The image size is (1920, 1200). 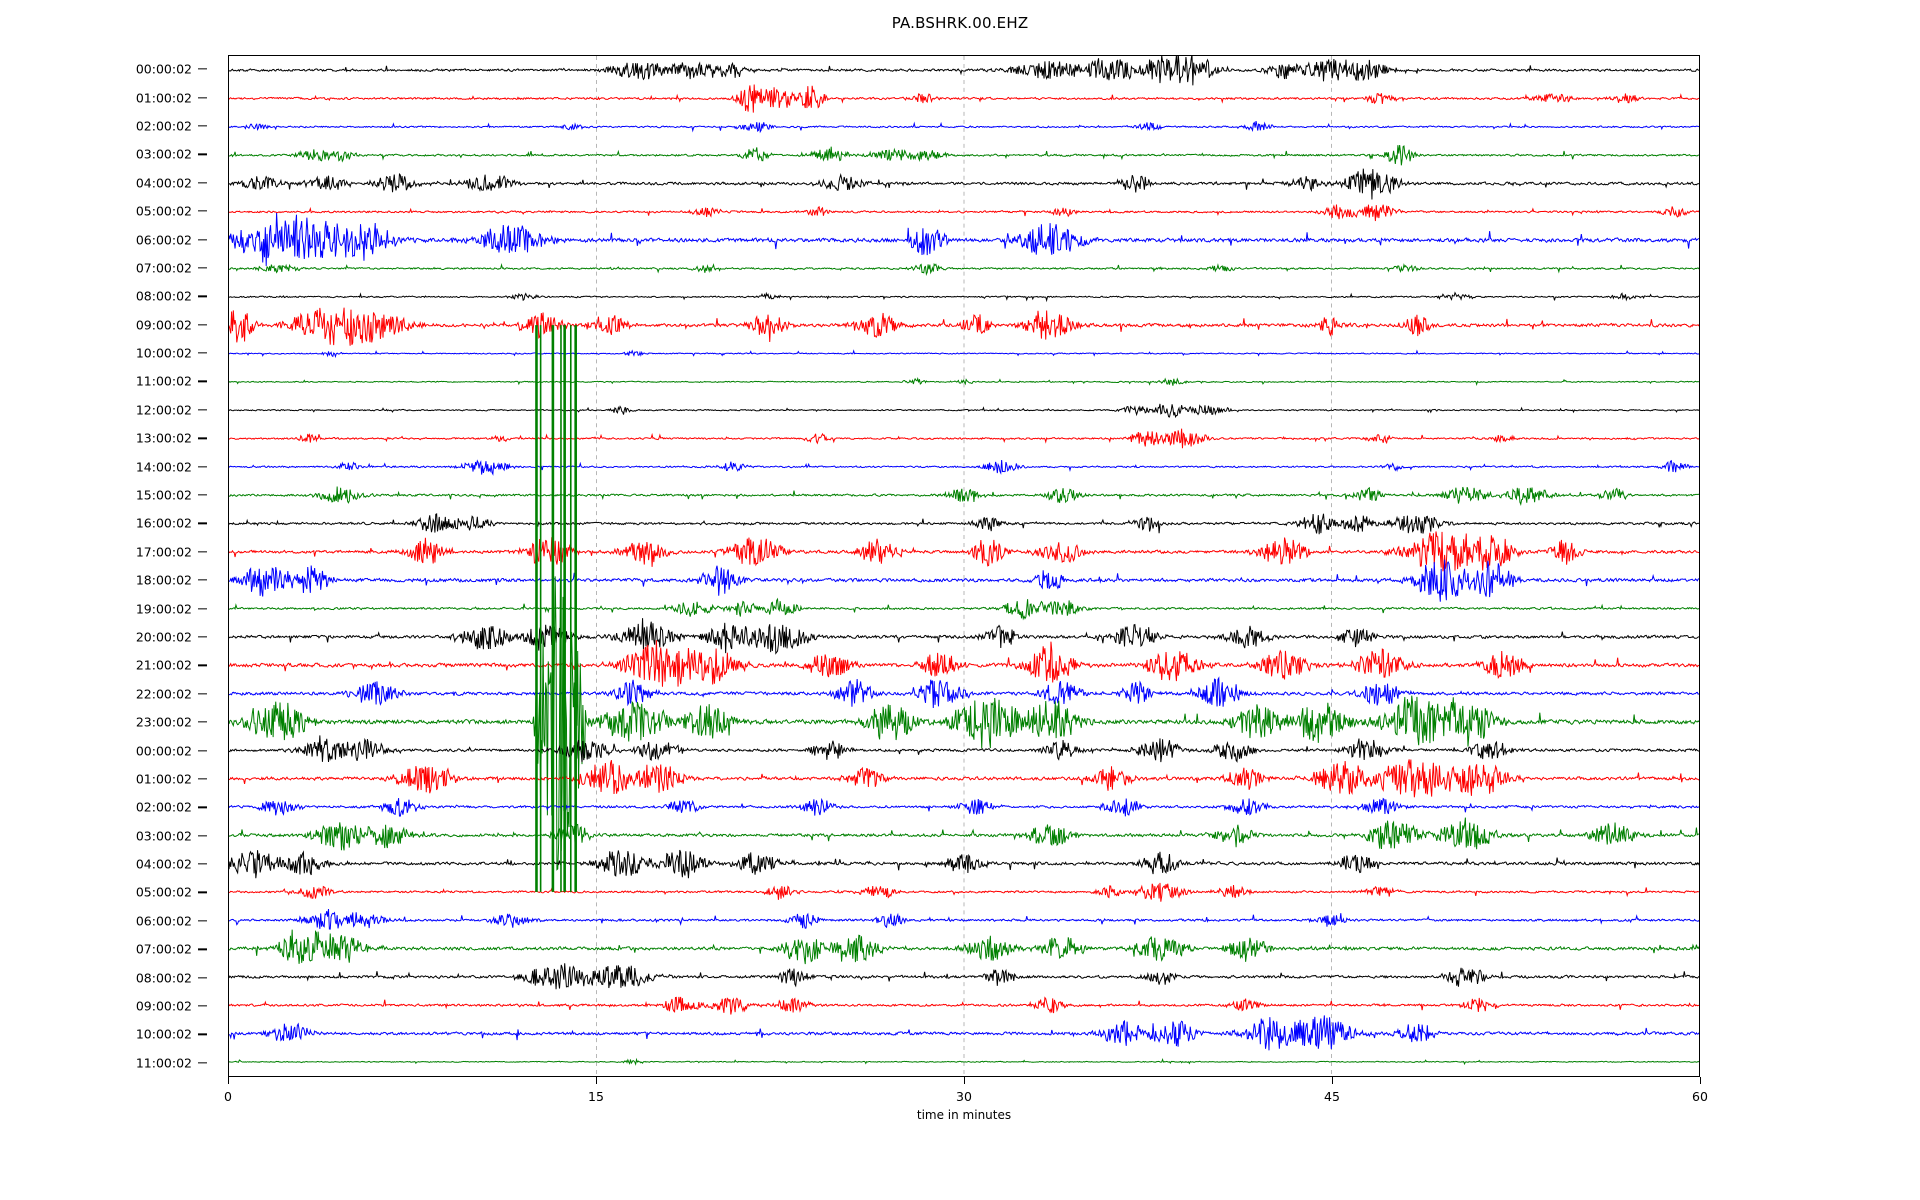 What do you see at coordinates (1332, 1096) in the screenshot?
I see `x-tick-label: 45` at bounding box center [1332, 1096].